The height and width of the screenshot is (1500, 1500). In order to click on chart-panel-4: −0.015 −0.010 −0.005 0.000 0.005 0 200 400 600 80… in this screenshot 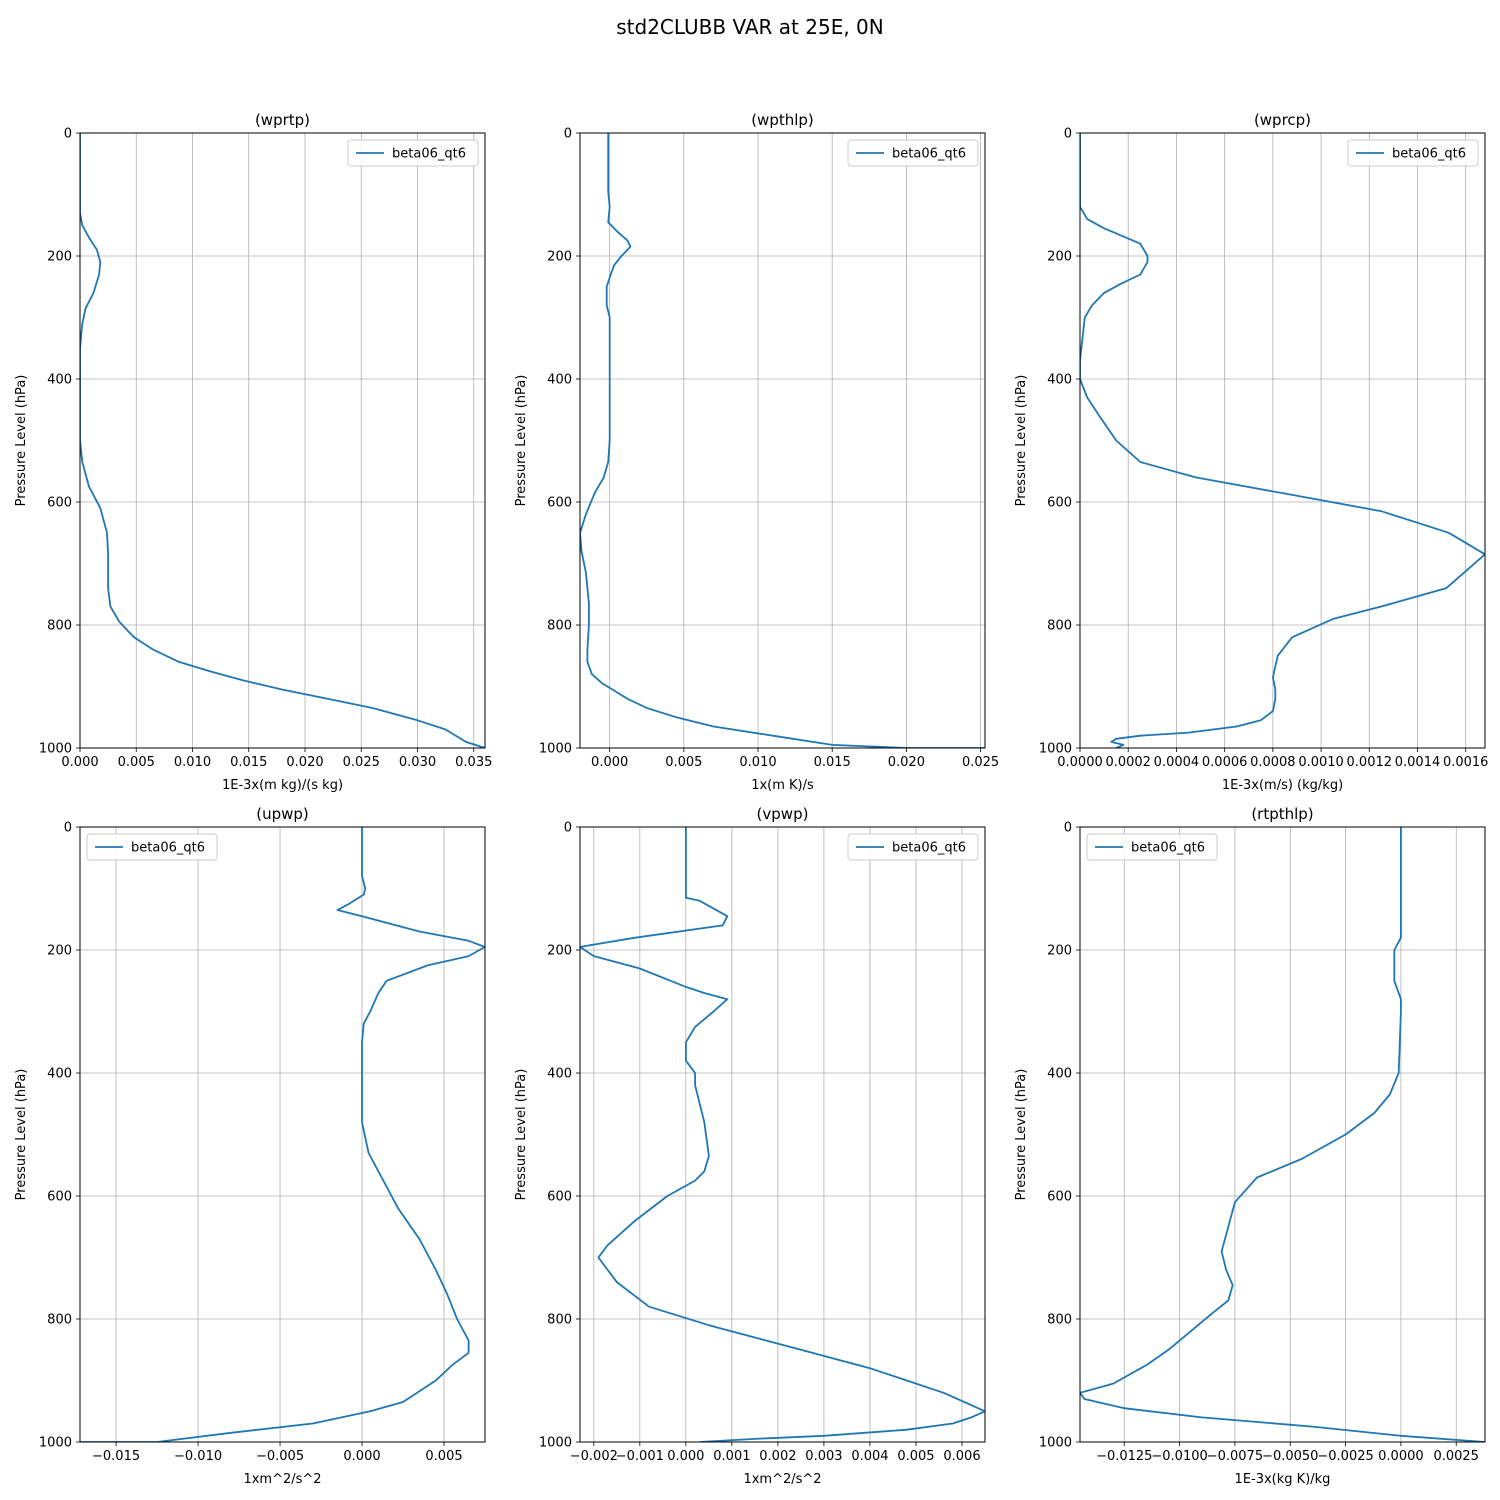, I will do `click(250, 1146)`.